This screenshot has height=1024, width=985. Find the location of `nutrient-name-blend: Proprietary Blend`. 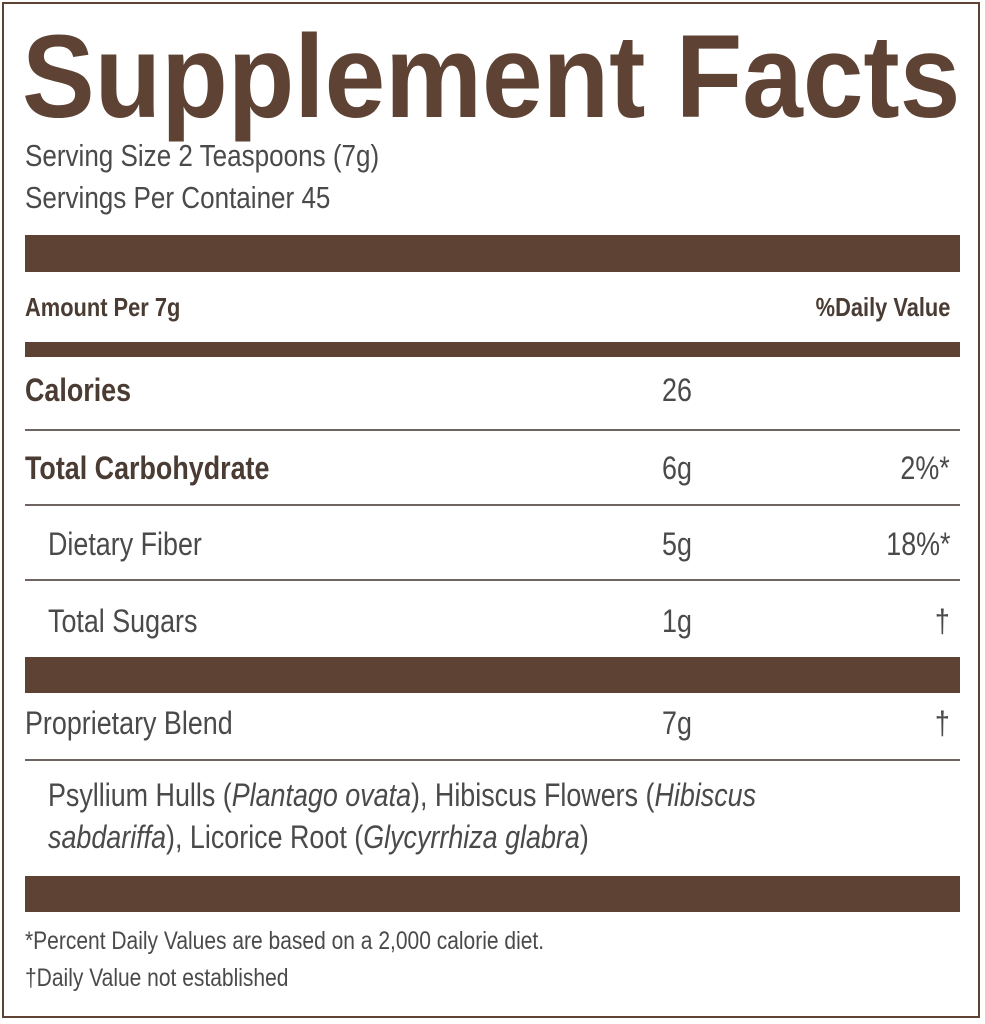

nutrient-name-blend: Proprietary Blend is located at coordinates (129, 723).